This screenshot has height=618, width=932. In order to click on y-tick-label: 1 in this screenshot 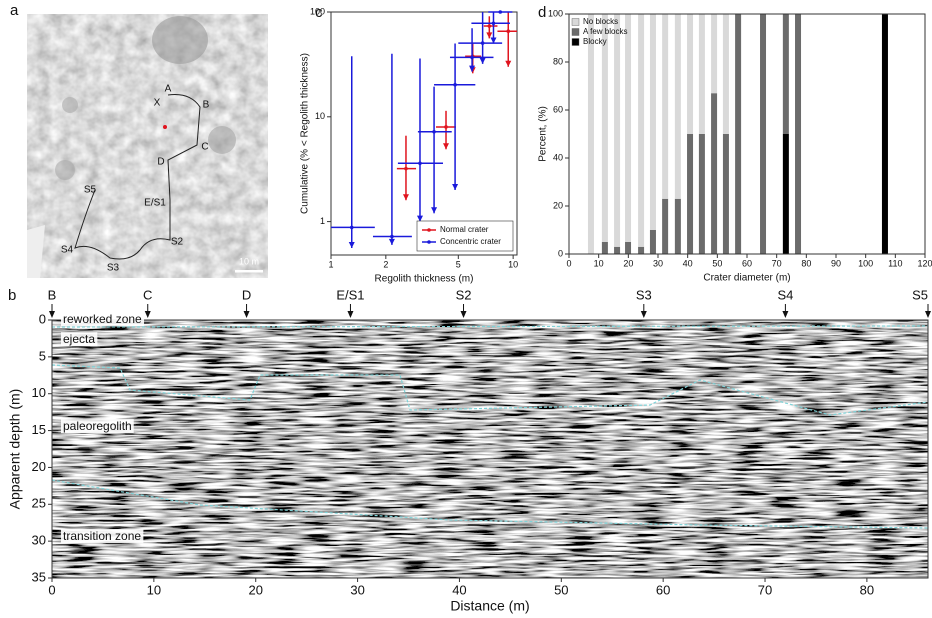, I will do `click(322, 221)`.